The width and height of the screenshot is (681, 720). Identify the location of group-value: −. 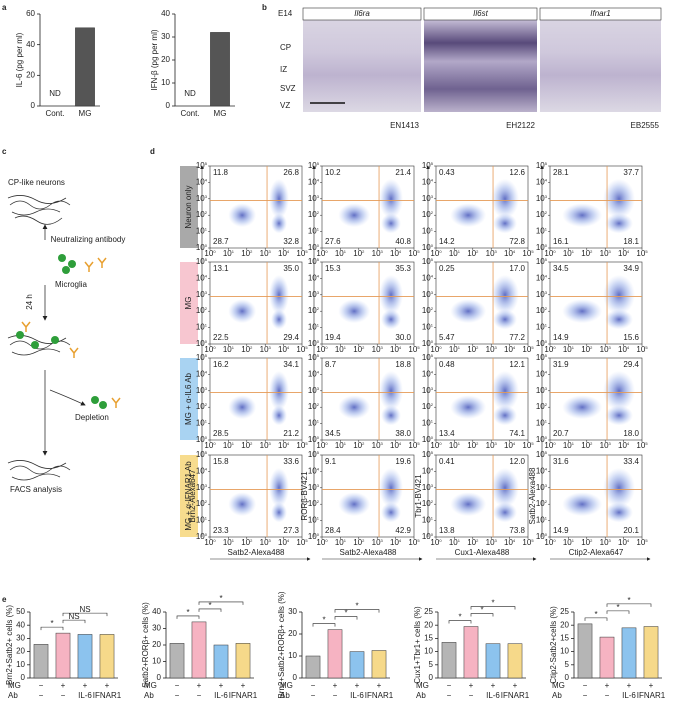
(177, 685).